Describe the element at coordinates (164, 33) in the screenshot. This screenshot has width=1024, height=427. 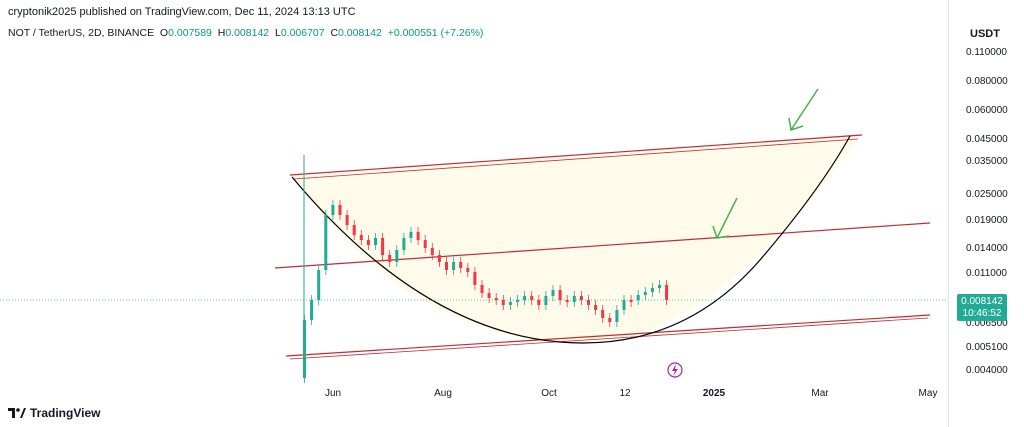
I see `open-label: O` at that location.